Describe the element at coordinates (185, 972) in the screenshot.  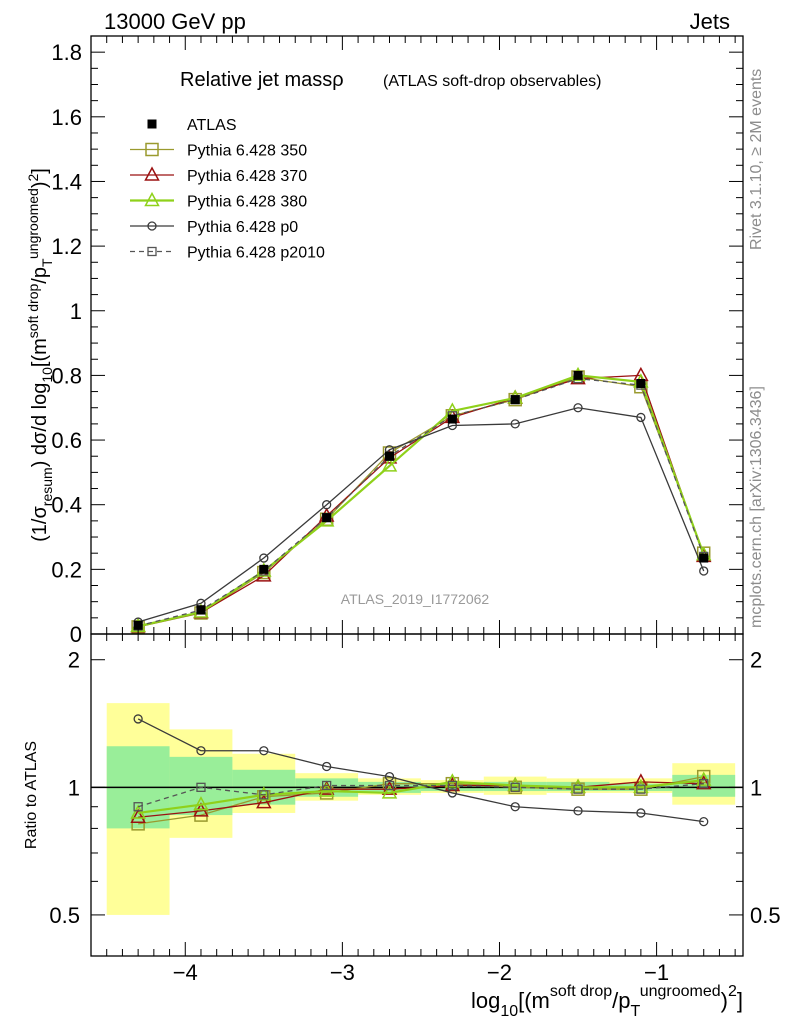
I see `x-tick-label: −4` at that location.